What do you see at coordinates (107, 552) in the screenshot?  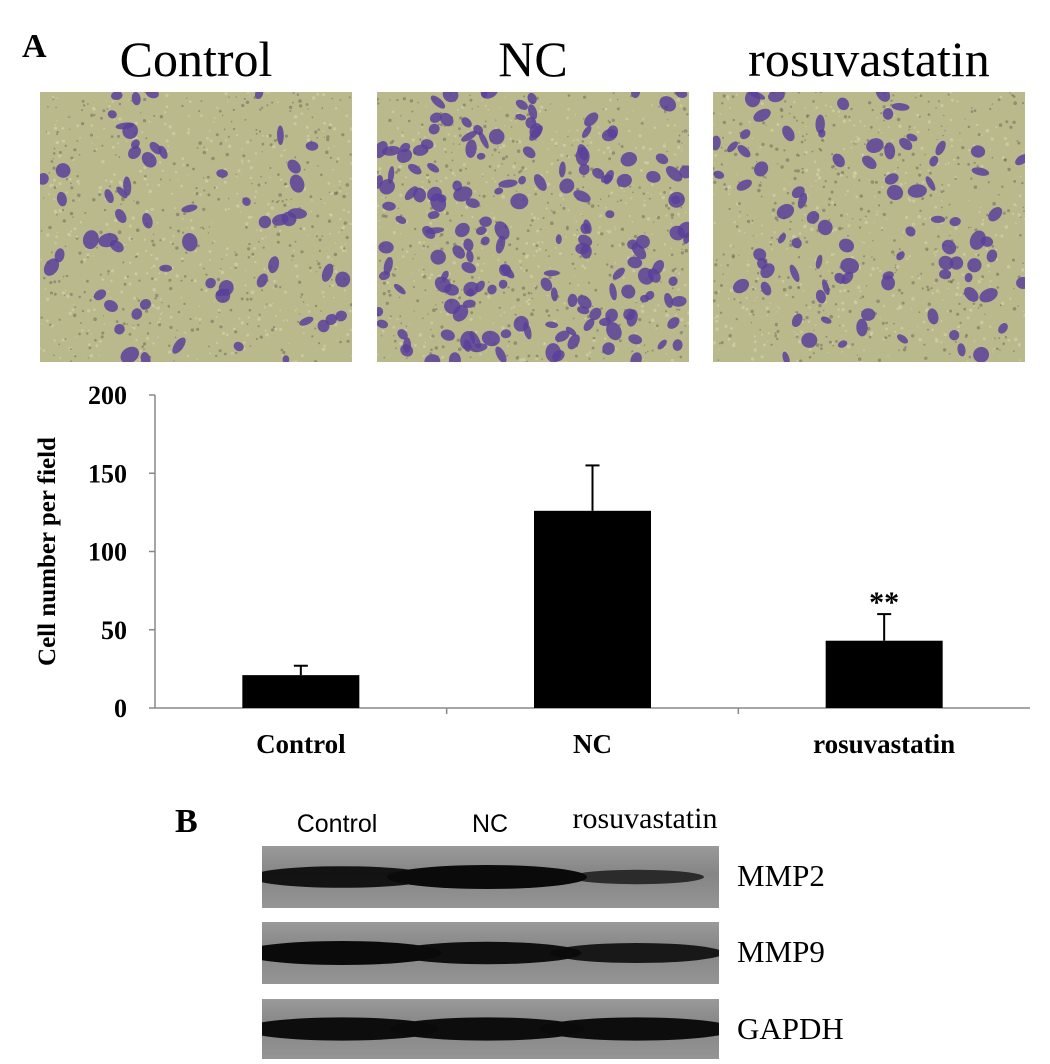 I see `y-tick-label: 100` at bounding box center [107, 552].